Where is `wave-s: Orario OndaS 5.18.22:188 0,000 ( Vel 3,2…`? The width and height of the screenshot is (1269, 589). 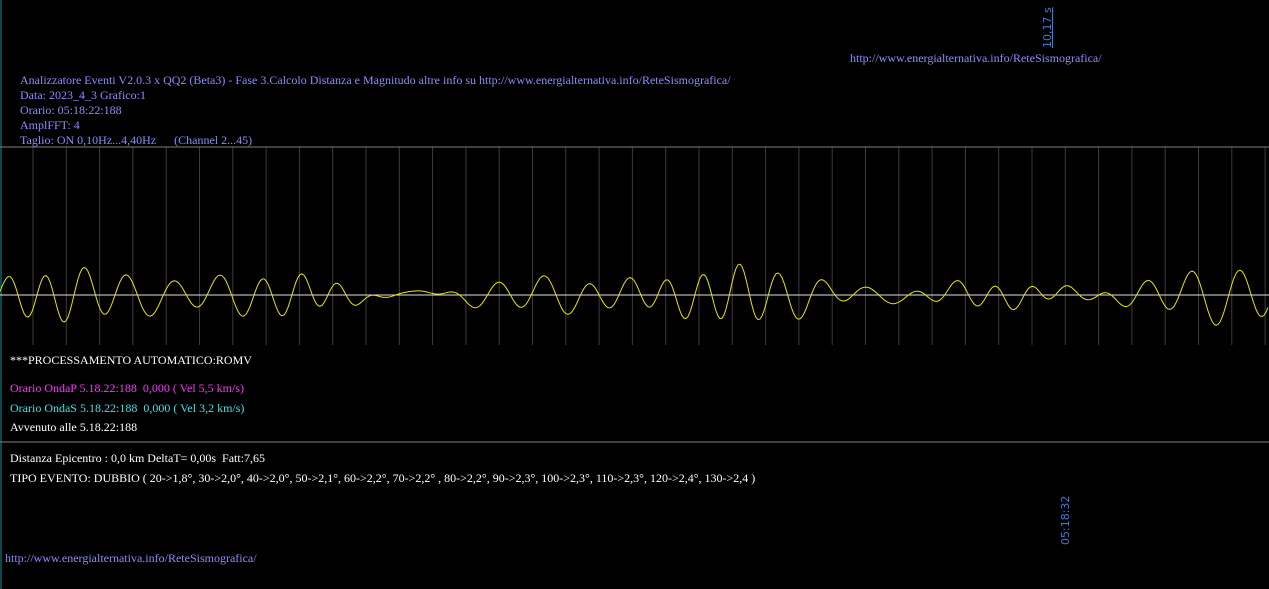
wave-s: Orario OndaS 5.18.22:188 0,000 ( Vel 3,2… is located at coordinates (127, 408).